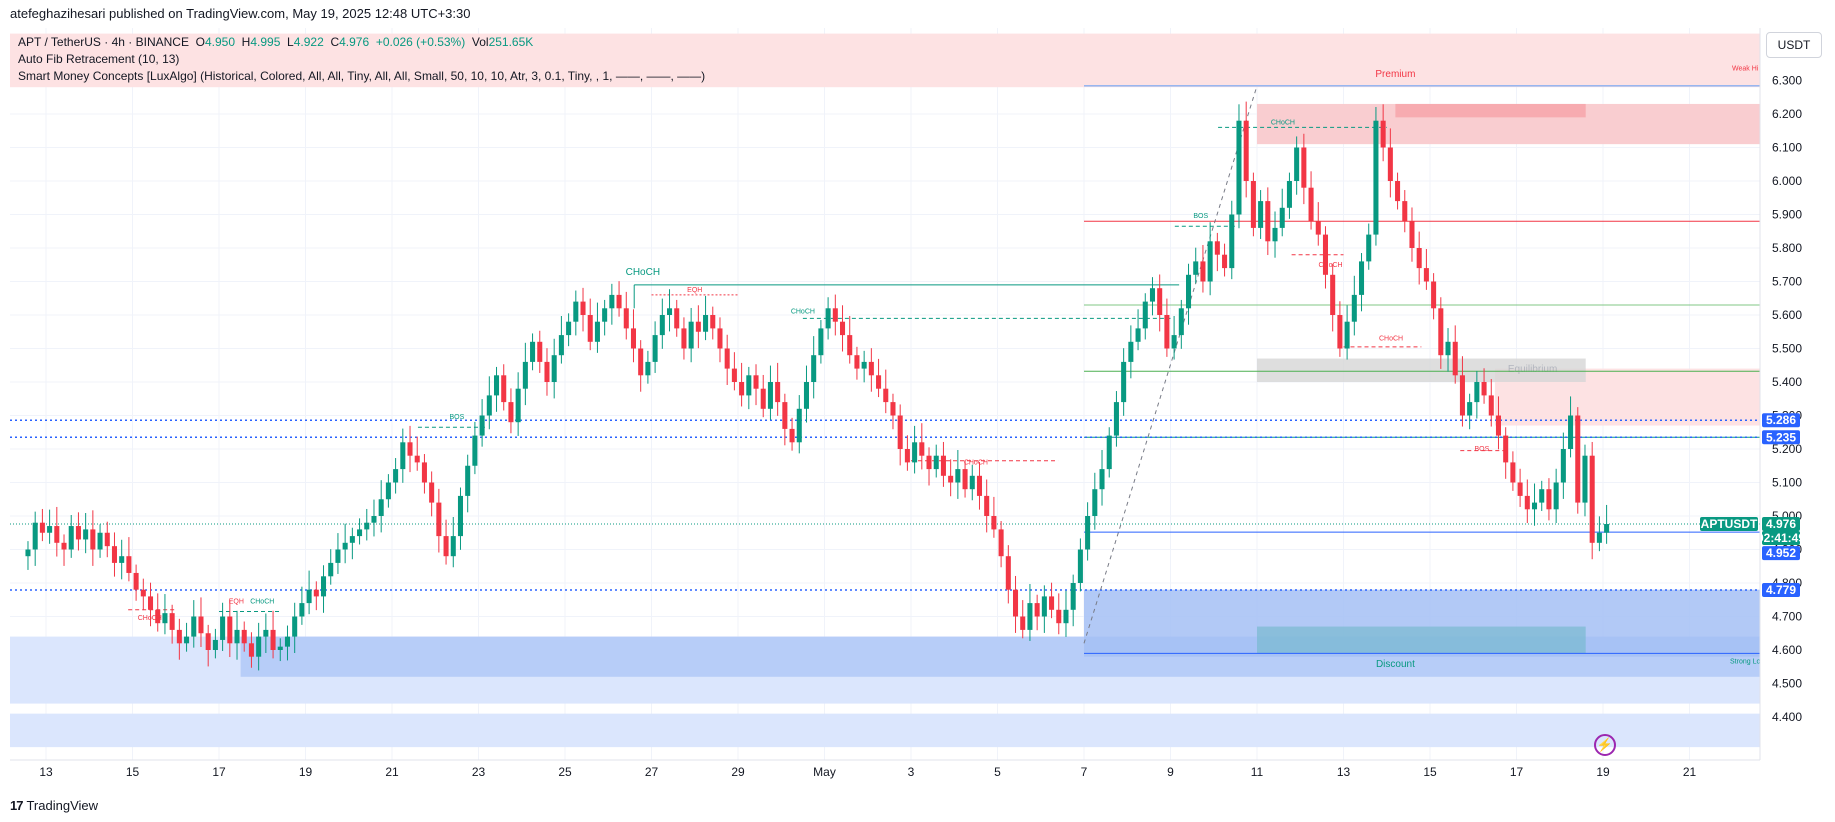  What do you see at coordinates (99, 59) in the screenshot?
I see `indicator-fib: Auto Fib Retracement (10, 13)` at bounding box center [99, 59].